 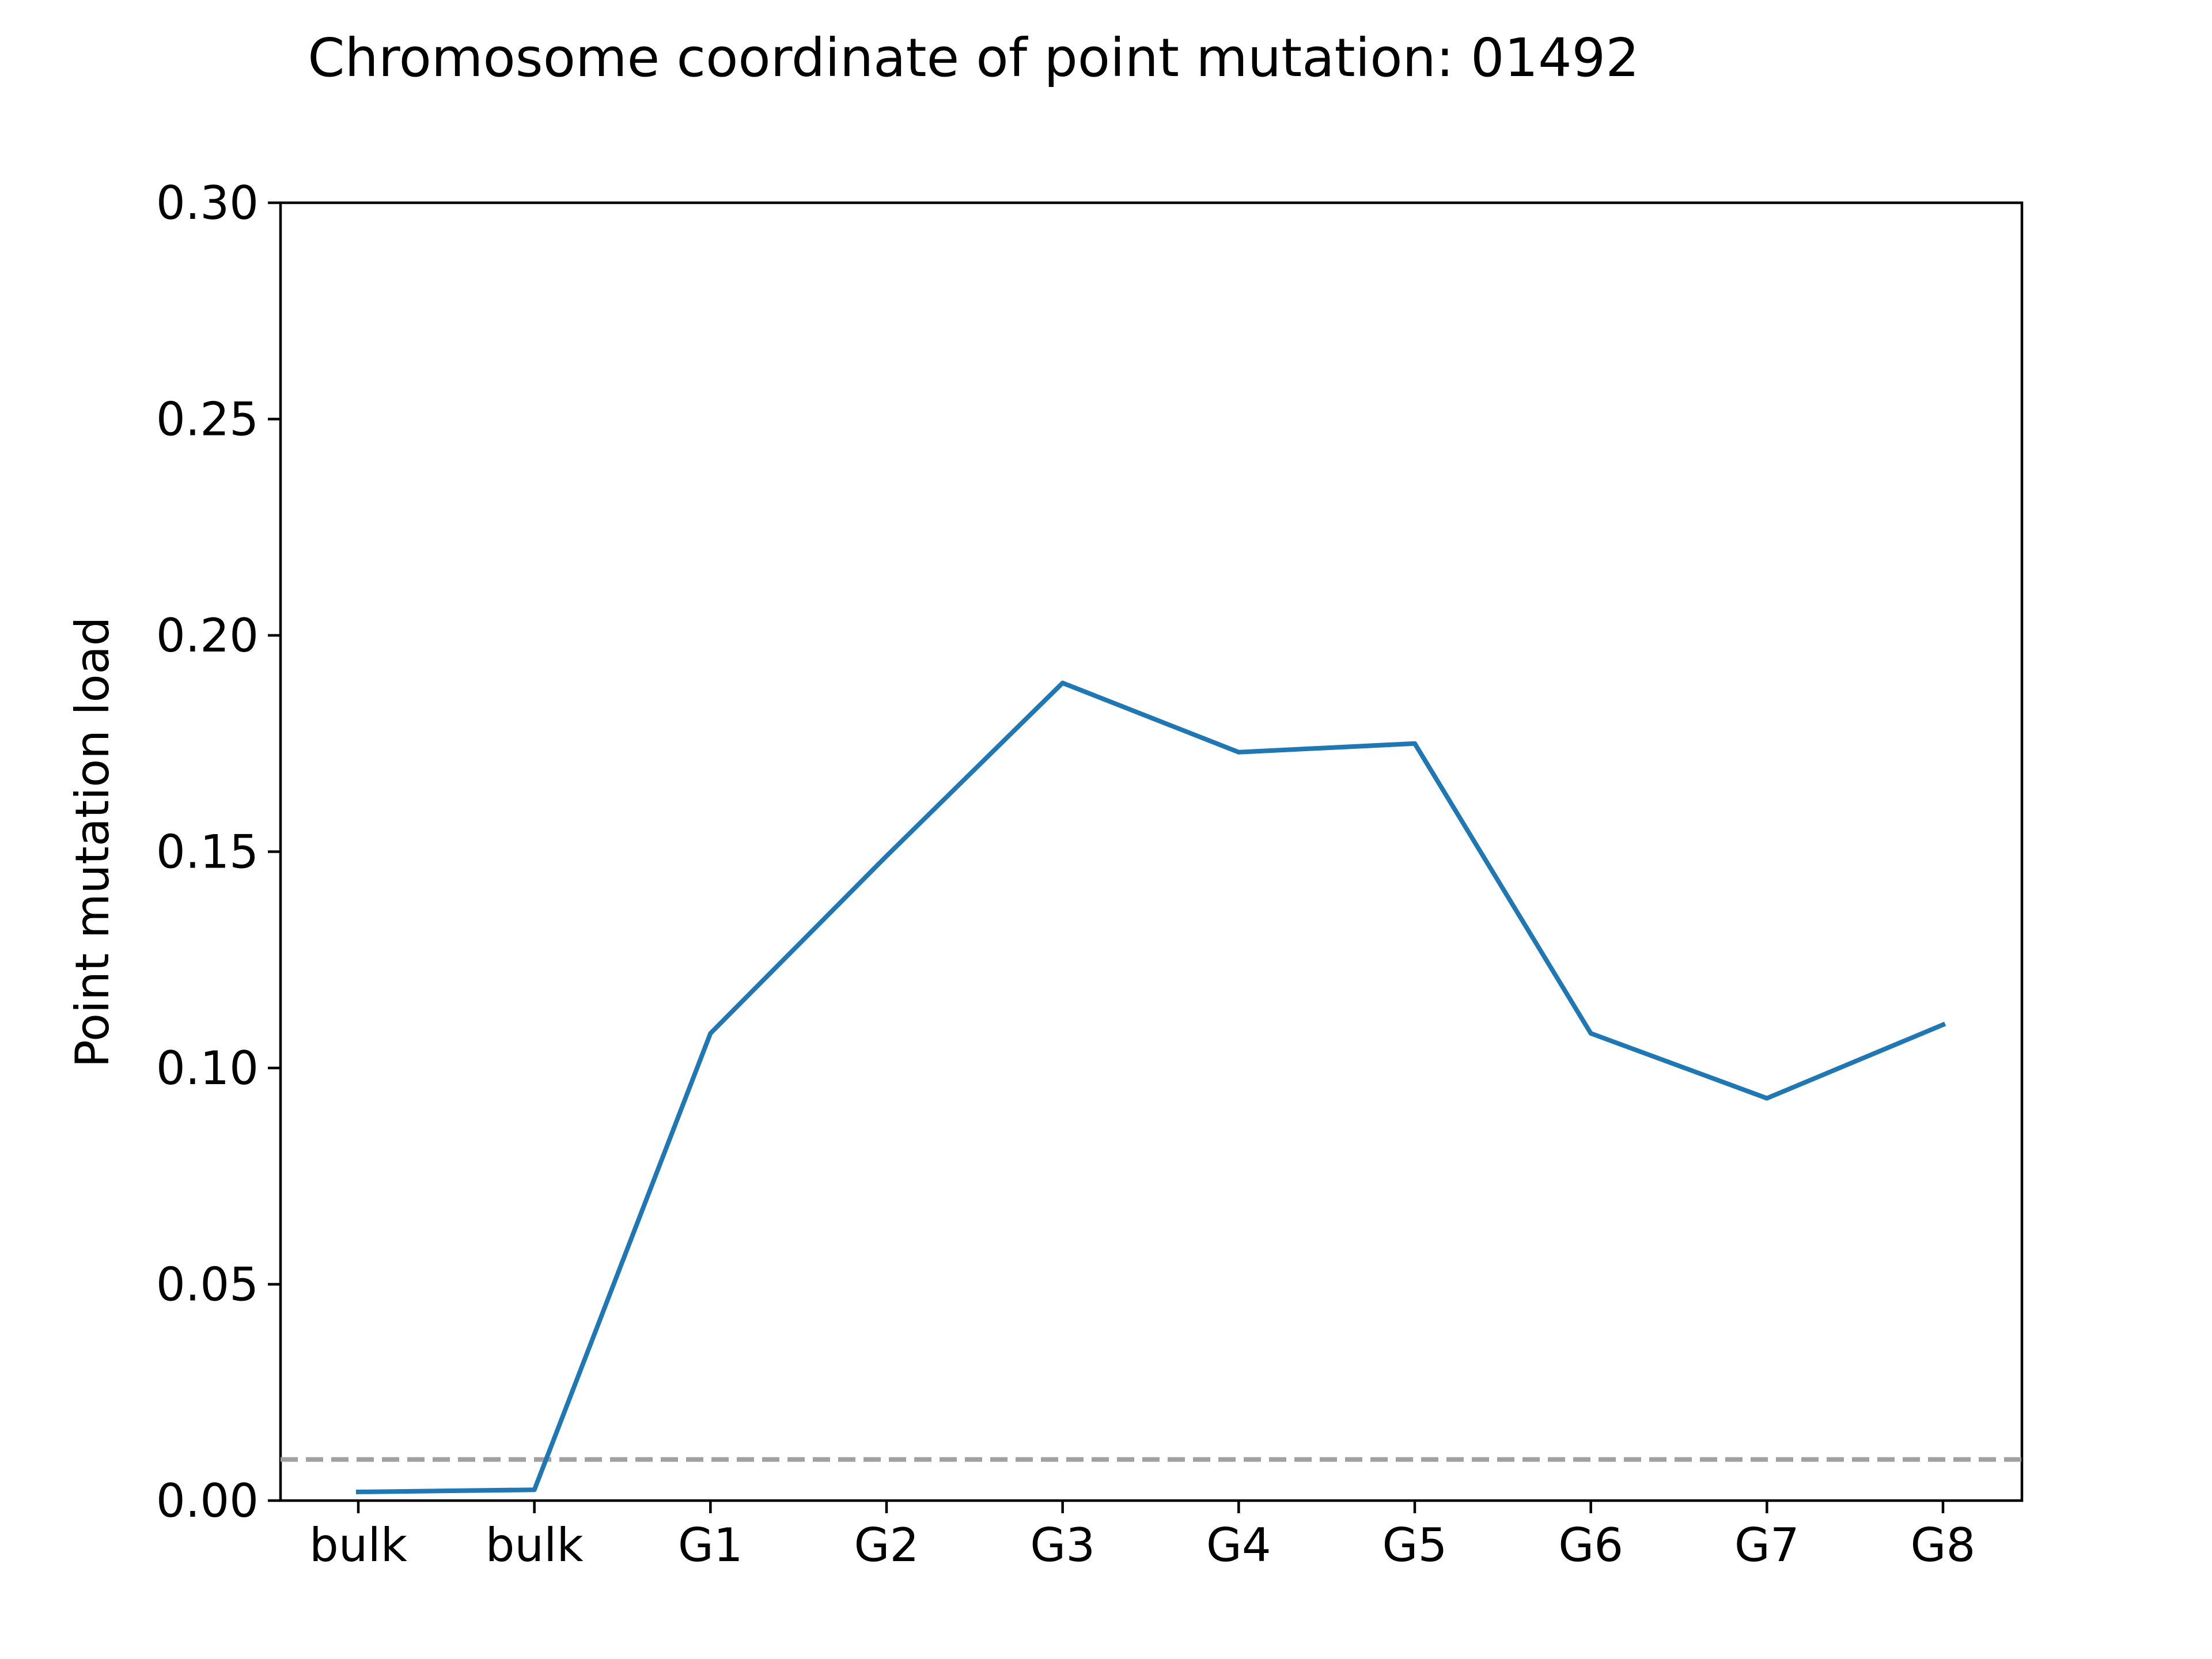 What do you see at coordinates (207, 419) in the screenshot?
I see `y-tick-label: 0.25` at bounding box center [207, 419].